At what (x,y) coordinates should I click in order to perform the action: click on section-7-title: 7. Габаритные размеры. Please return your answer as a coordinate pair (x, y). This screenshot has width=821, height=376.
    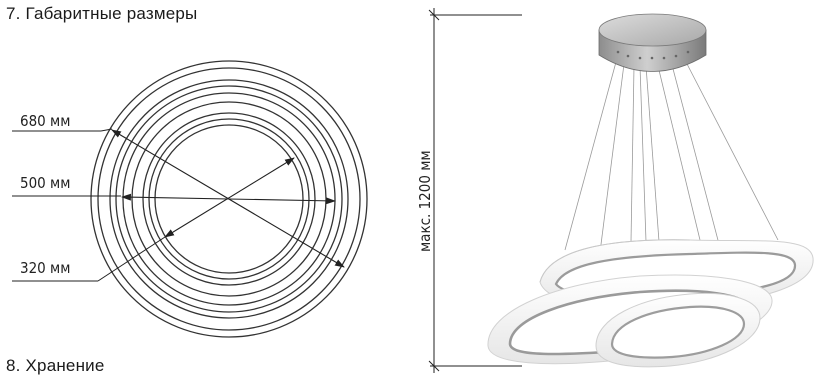
    Looking at the image, I should click on (102, 13).